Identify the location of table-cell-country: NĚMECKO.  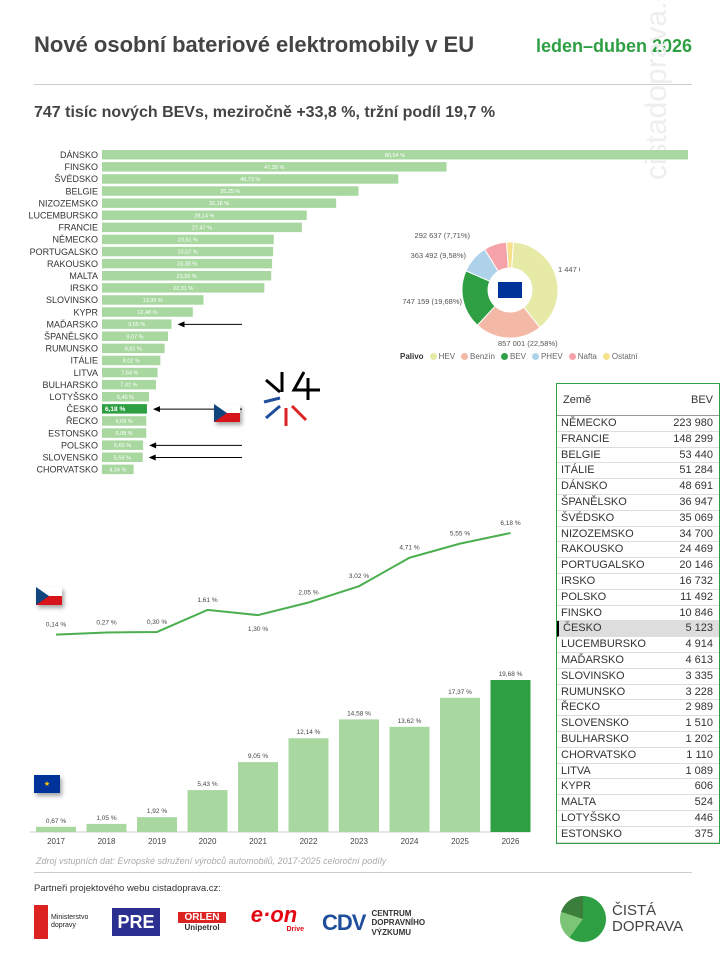
(589, 423).